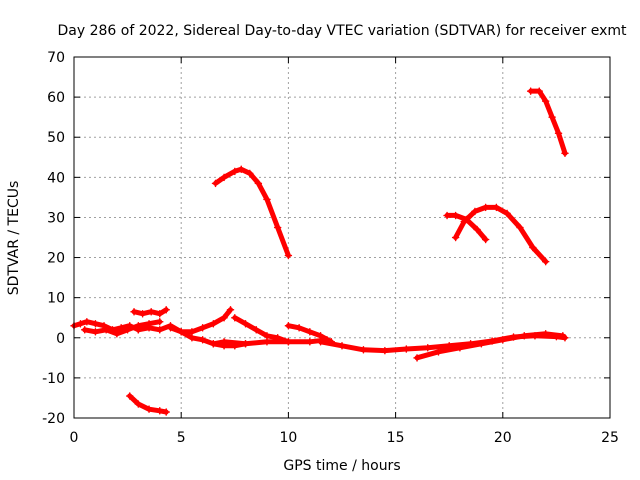 This screenshot has height=480, width=640. What do you see at coordinates (503, 438) in the screenshot?
I see `x-tick-label: 20` at bounding box center [503, 438].